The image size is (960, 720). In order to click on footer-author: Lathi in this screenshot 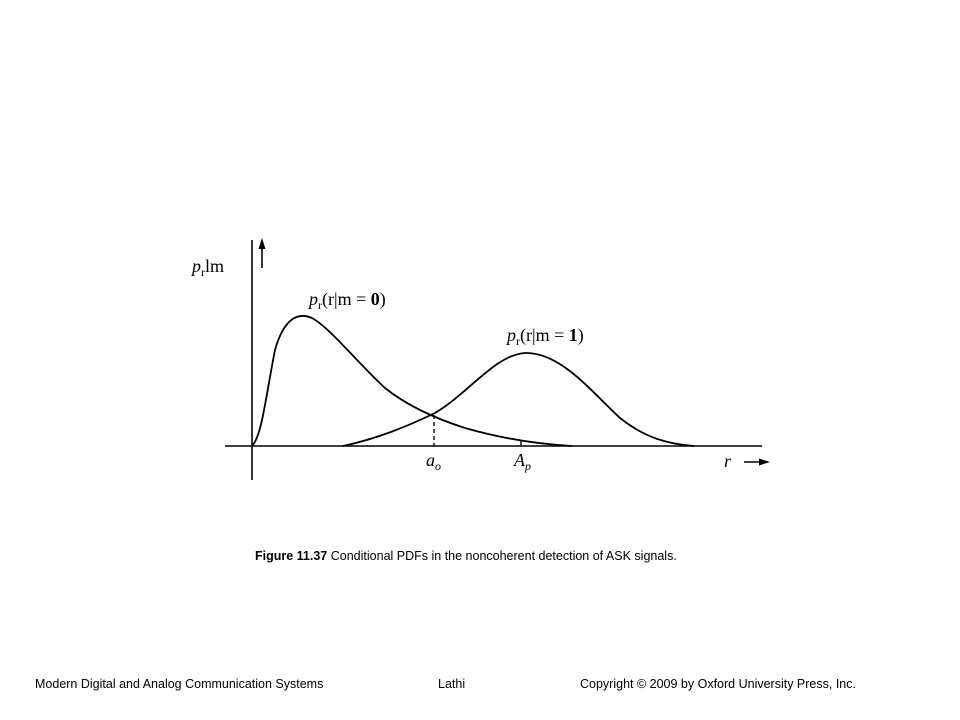, I will do `click(452, 684)`.